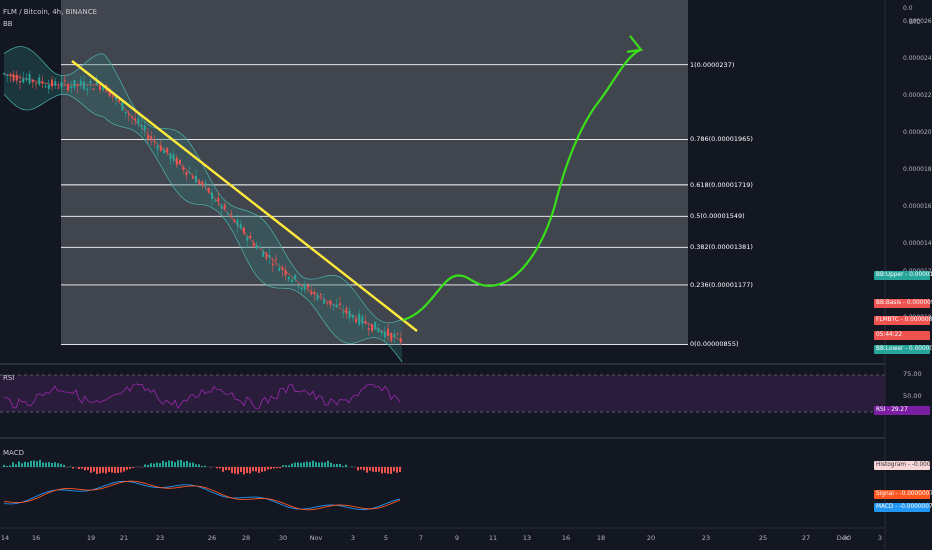 Image resolution: width=932 pixels, height=550 pixels. Describe the element at coordinates (903, 275) in the screenshot. I see `price-tag: BB:Upper - 0.00001136` at that location.